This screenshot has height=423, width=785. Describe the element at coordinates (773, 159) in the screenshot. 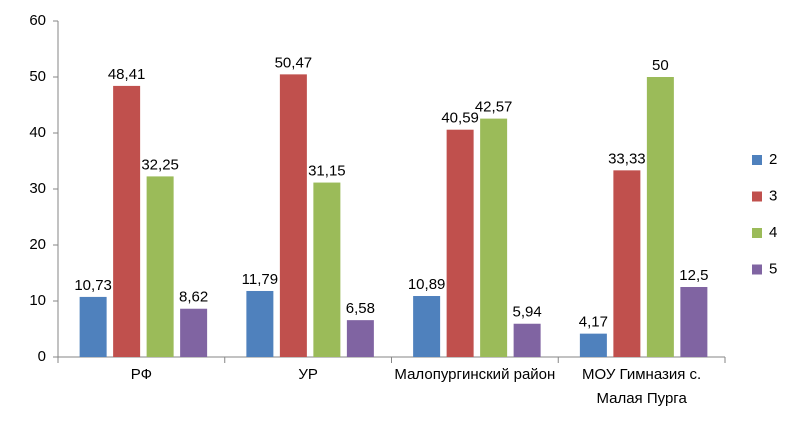

I see `legend-label: 2` at that location.